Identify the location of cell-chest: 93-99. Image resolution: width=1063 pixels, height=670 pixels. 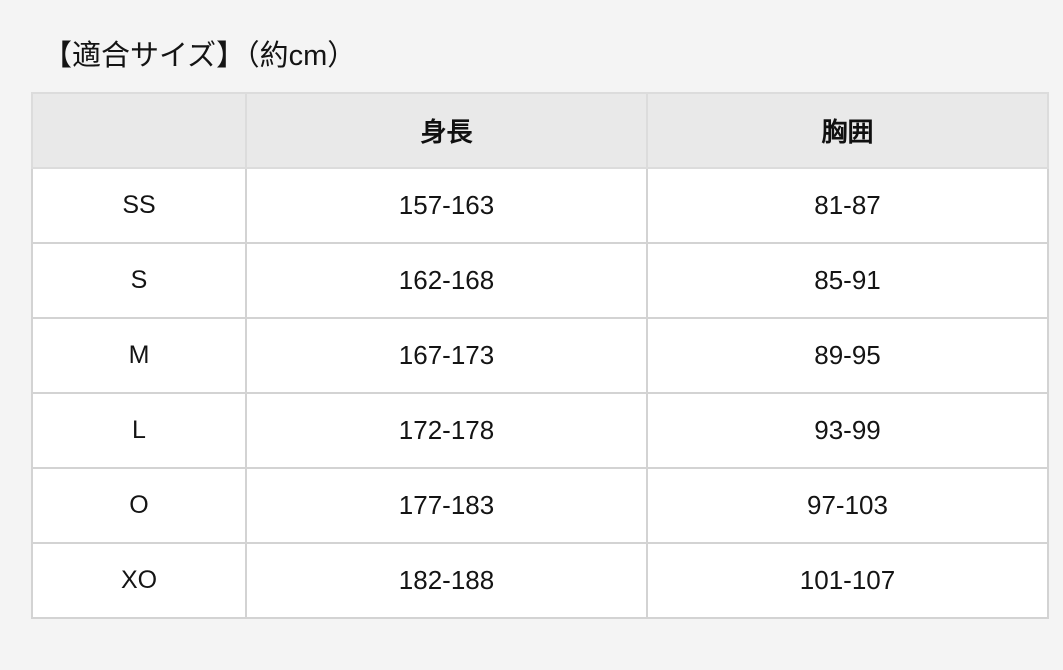
(847, 430).